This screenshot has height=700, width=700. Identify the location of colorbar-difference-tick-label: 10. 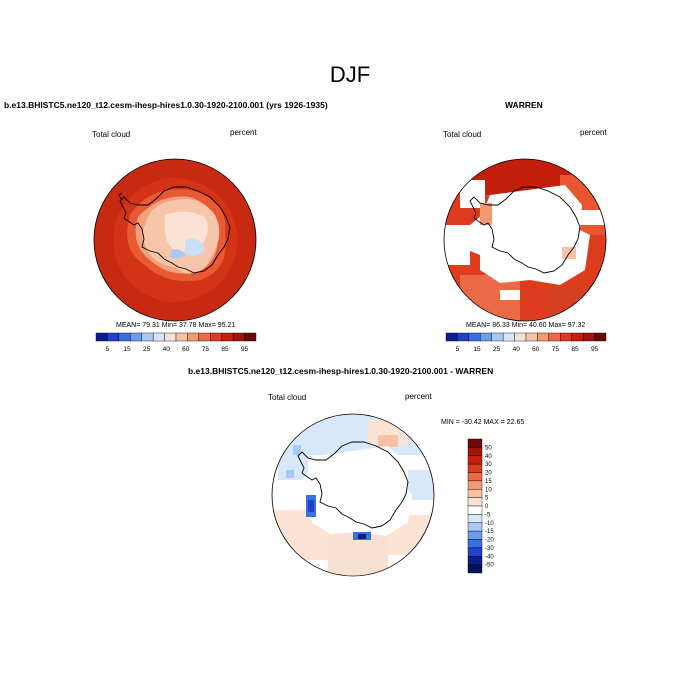
(488, 490).